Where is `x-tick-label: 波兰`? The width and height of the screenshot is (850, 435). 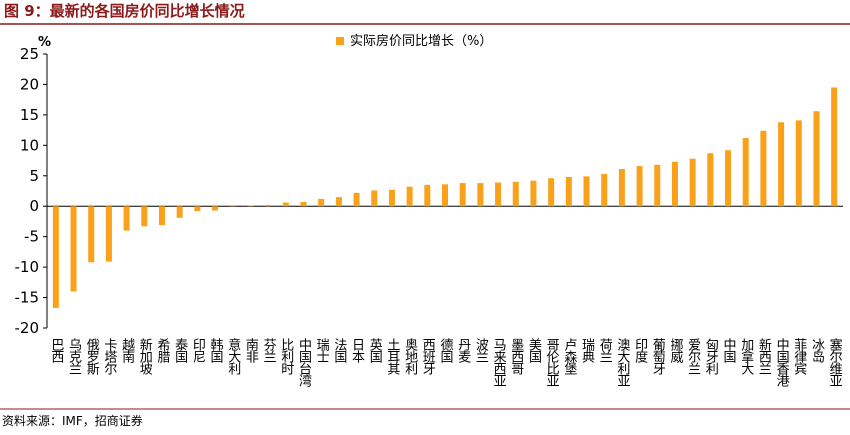 x-tick-label: 波兰 is located at coordinates (481, 350).